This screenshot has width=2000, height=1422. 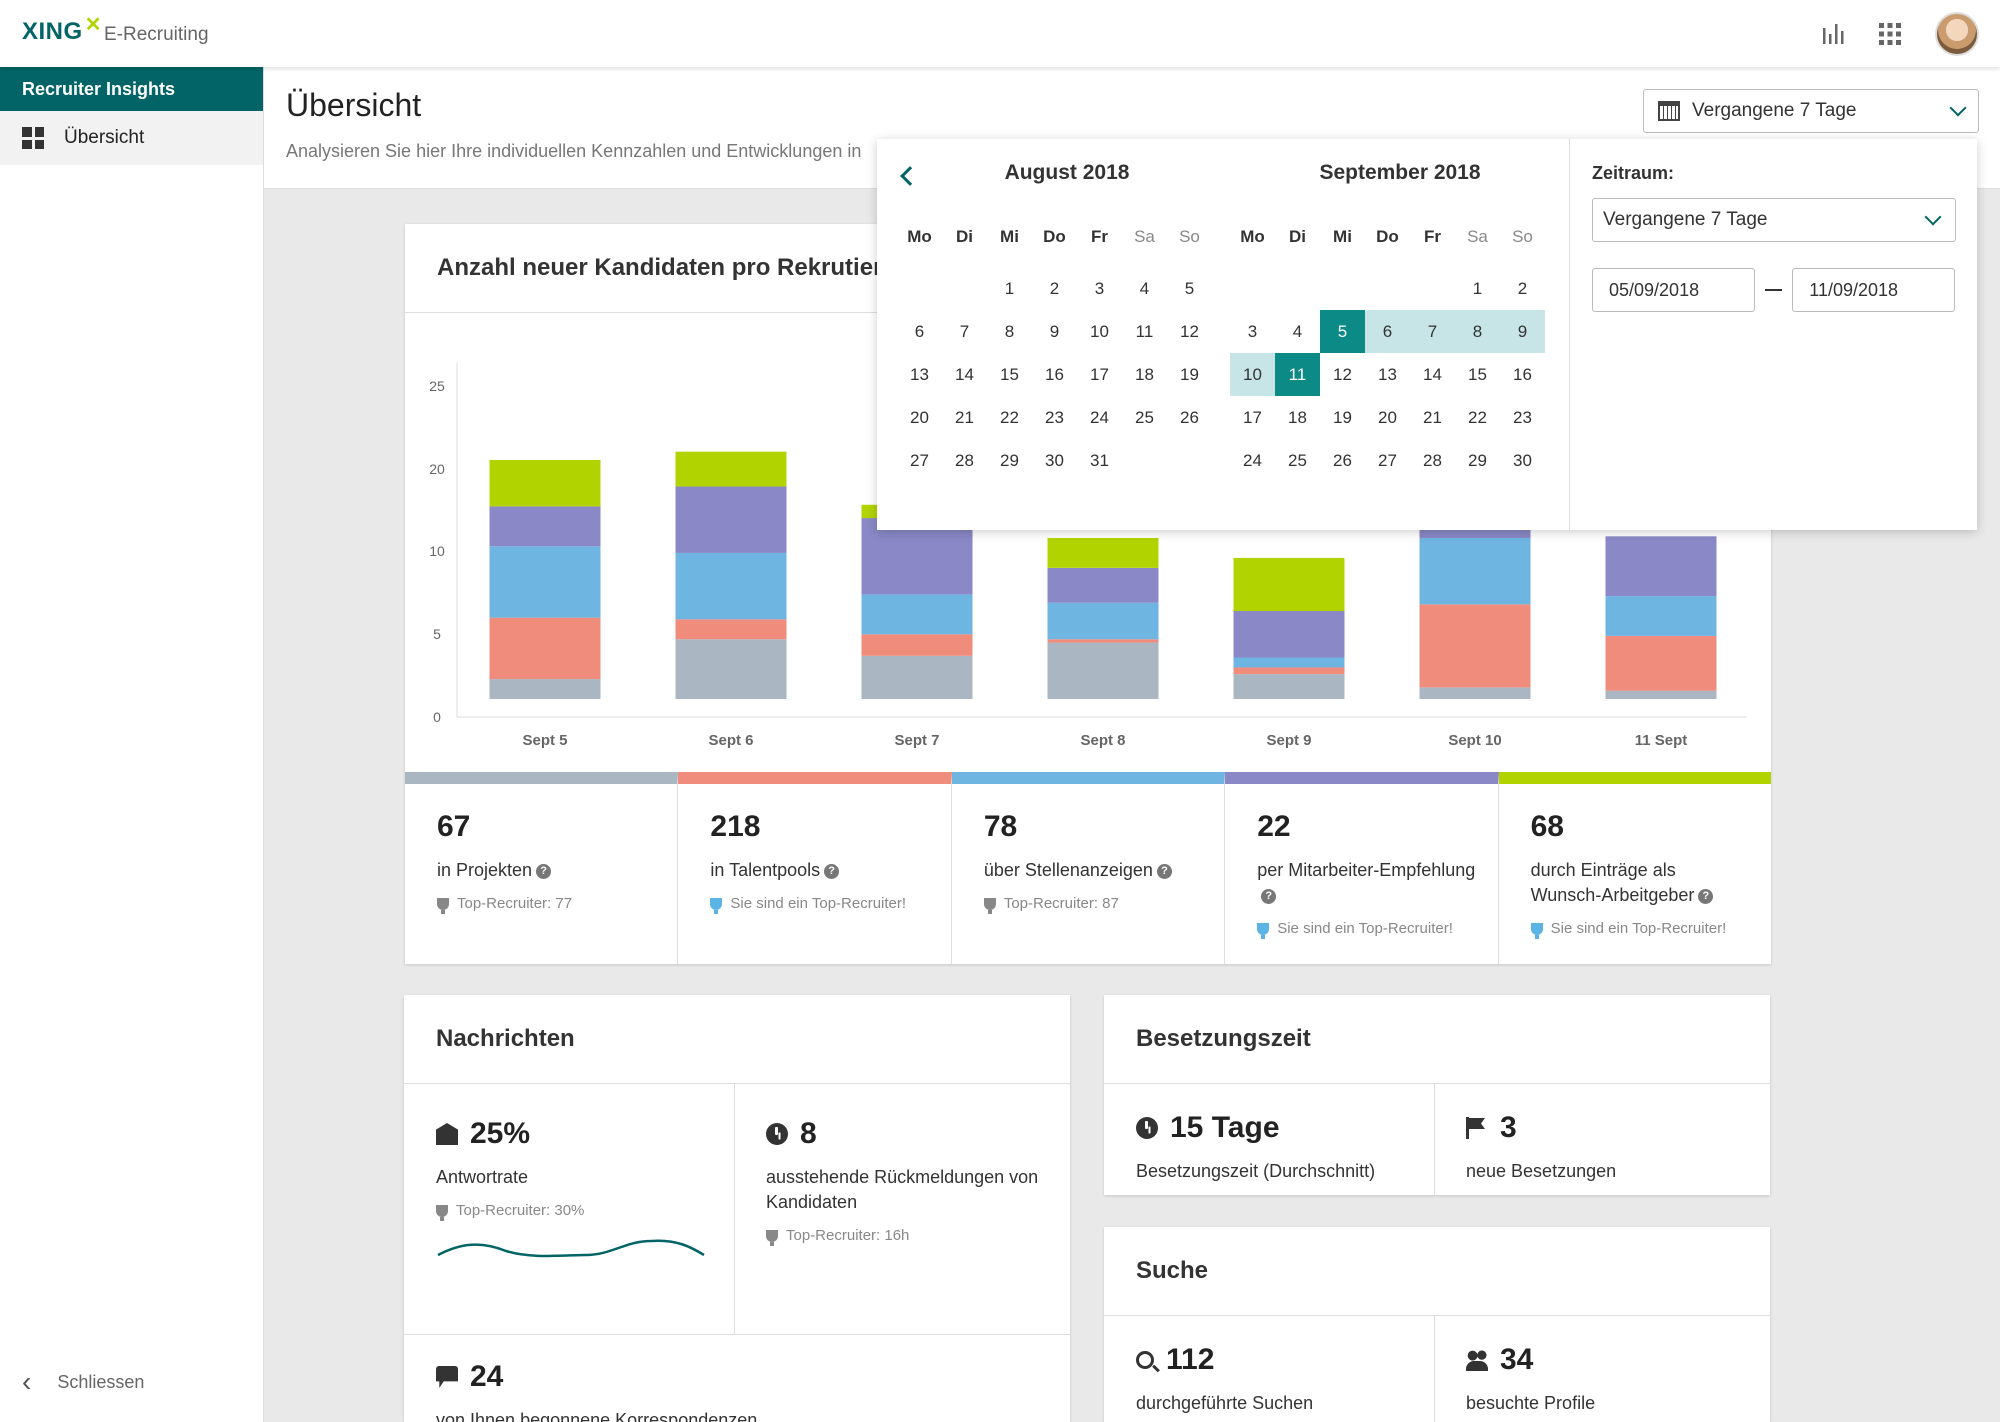 I want to click on close-sidebar-button: ‹ Schliessen, so click(x=83, y=1381).